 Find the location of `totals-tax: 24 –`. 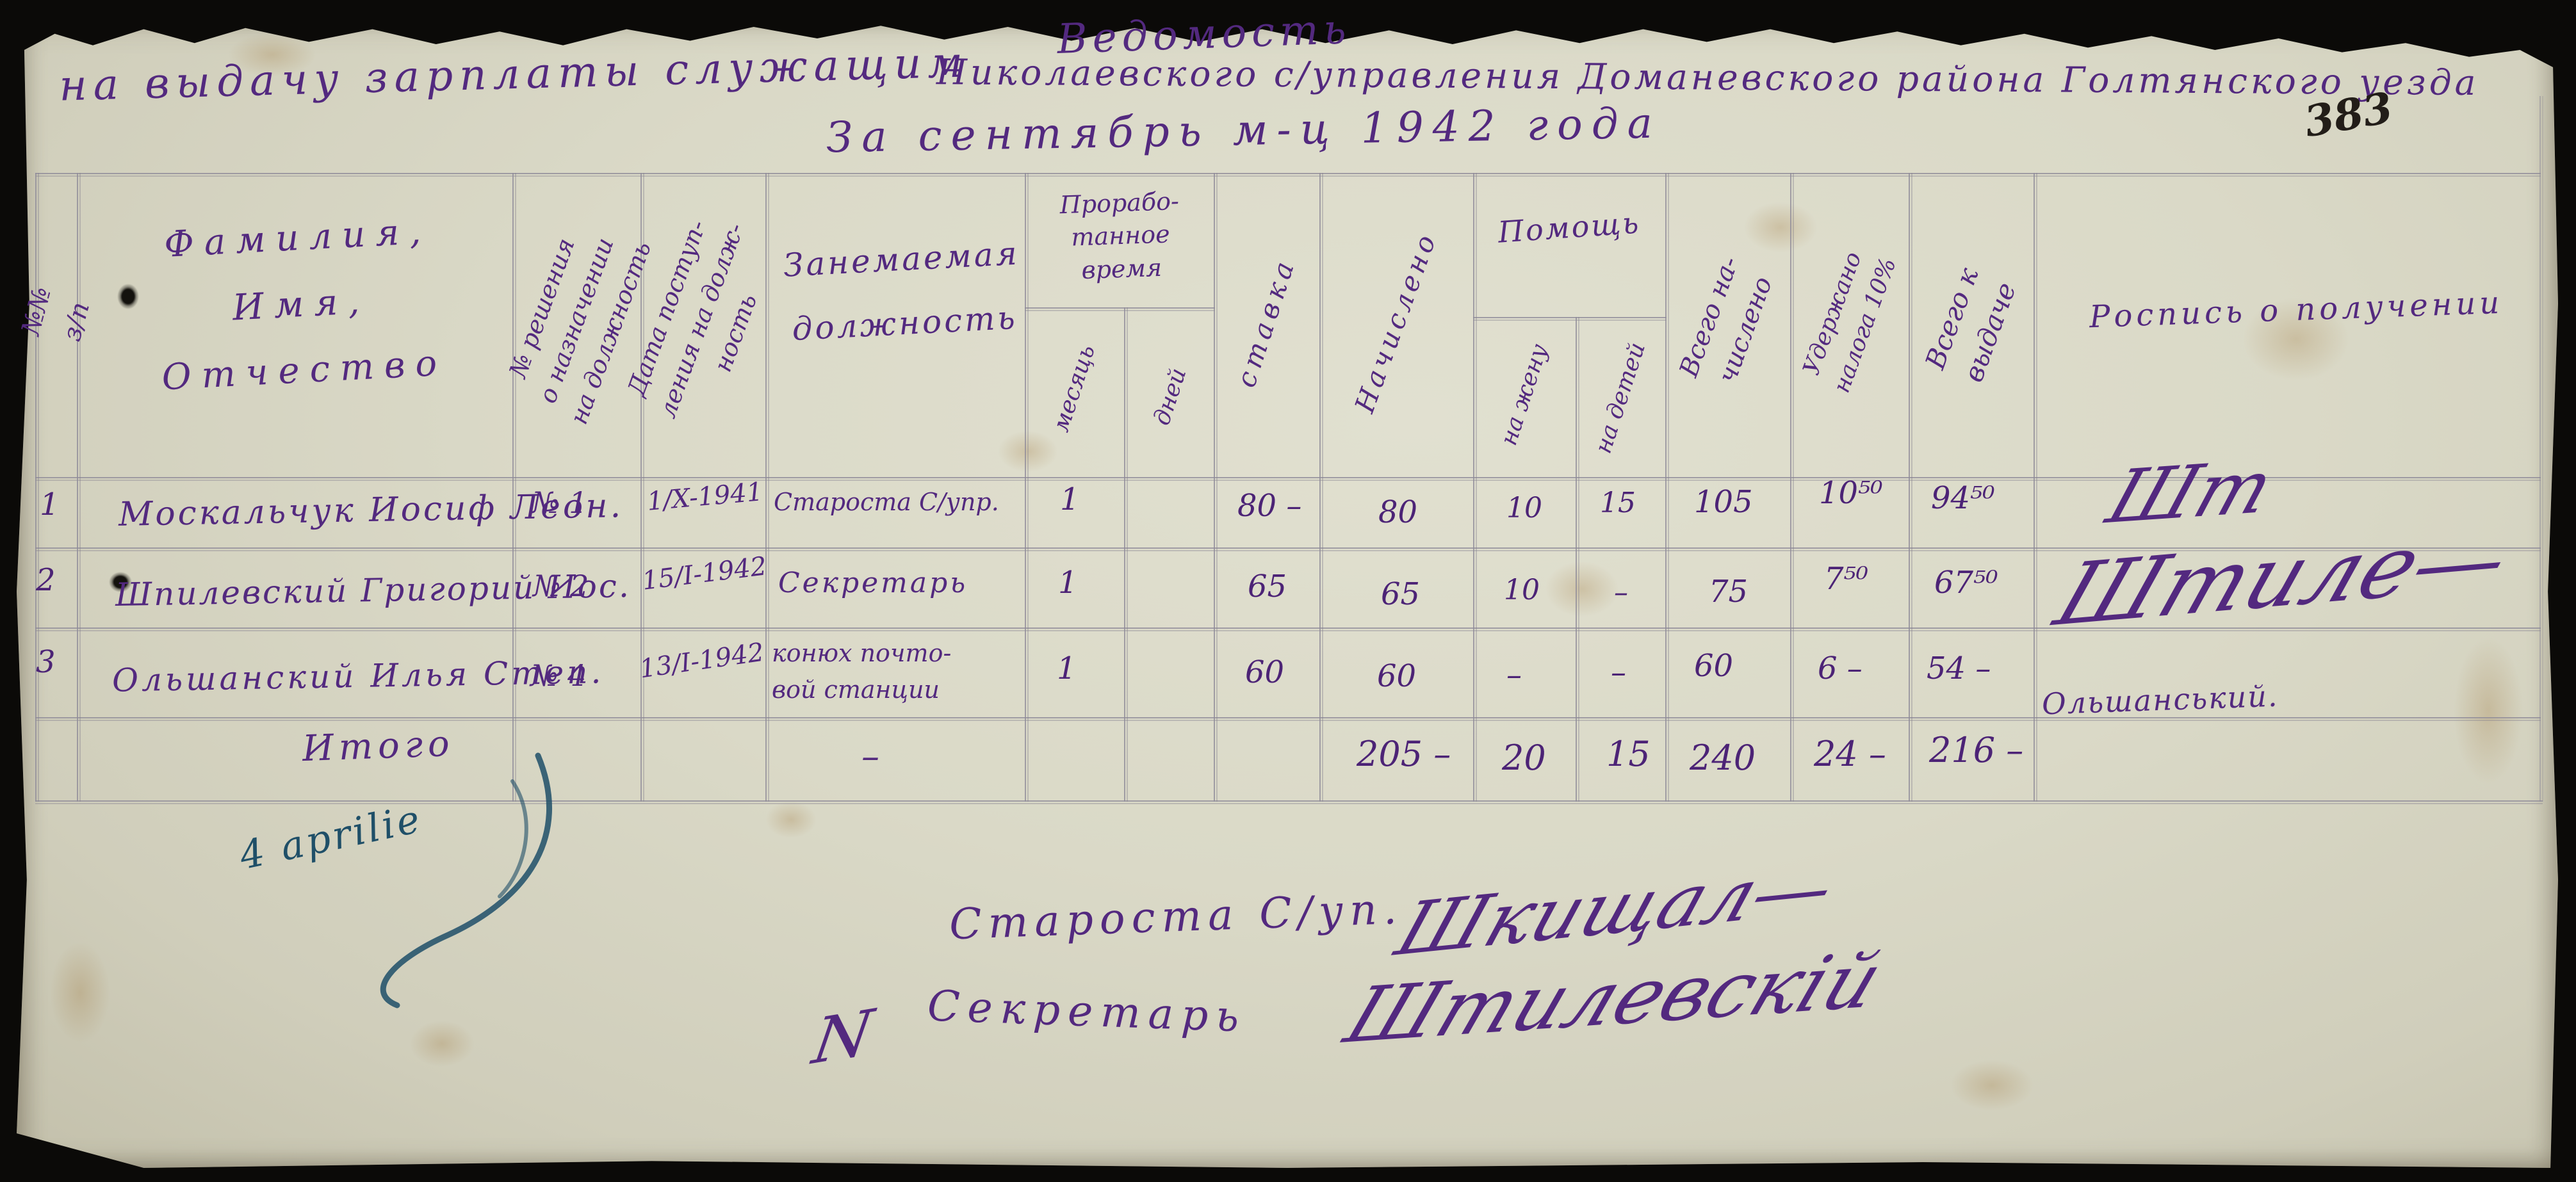

totals-tax: 24 – is located at coordinates (1850, 754).